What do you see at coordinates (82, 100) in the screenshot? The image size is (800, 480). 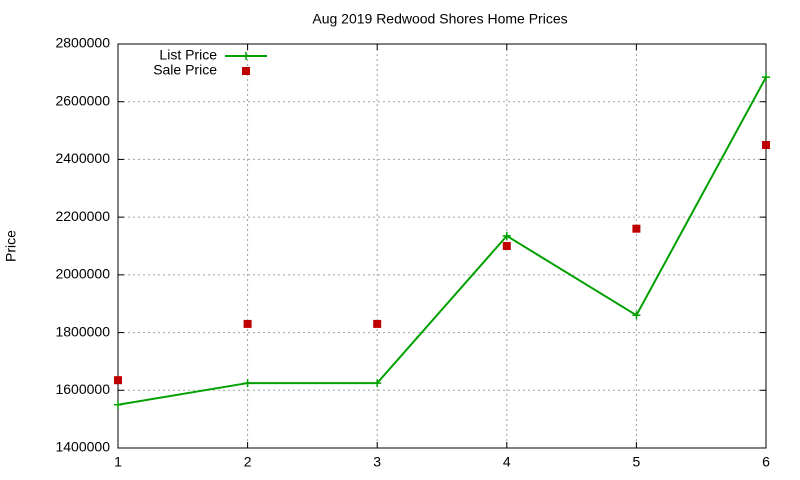 I see `y-tick-label: 2600000` at bounding box center [82, 100].